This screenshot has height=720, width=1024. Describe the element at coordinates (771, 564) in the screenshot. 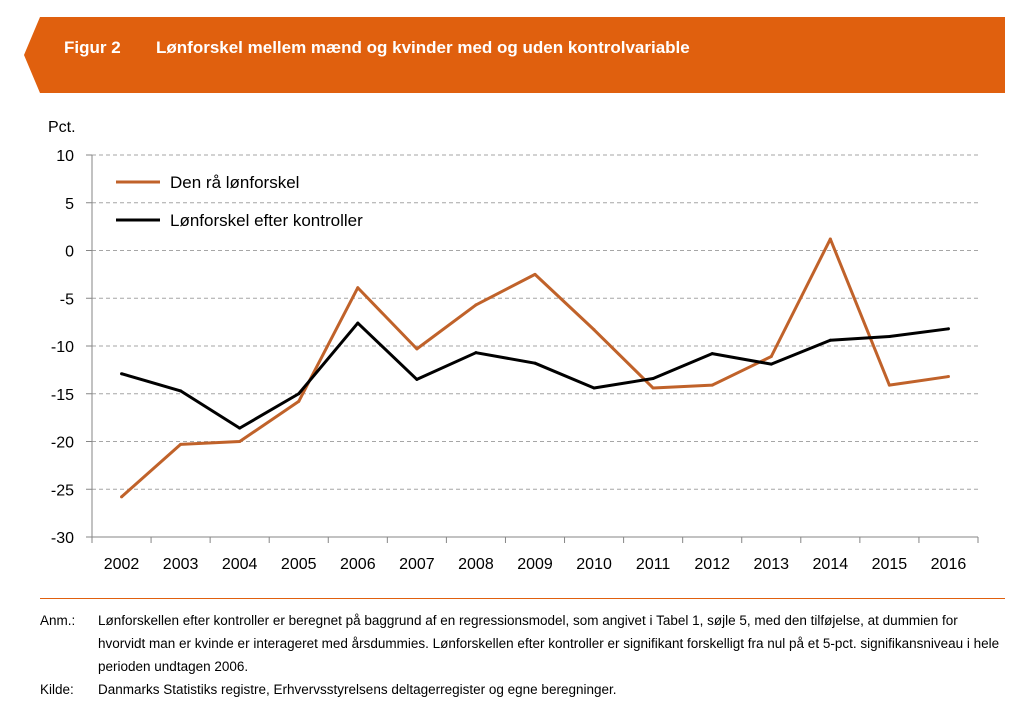

I see `x-tick-label: 2013` at that location.